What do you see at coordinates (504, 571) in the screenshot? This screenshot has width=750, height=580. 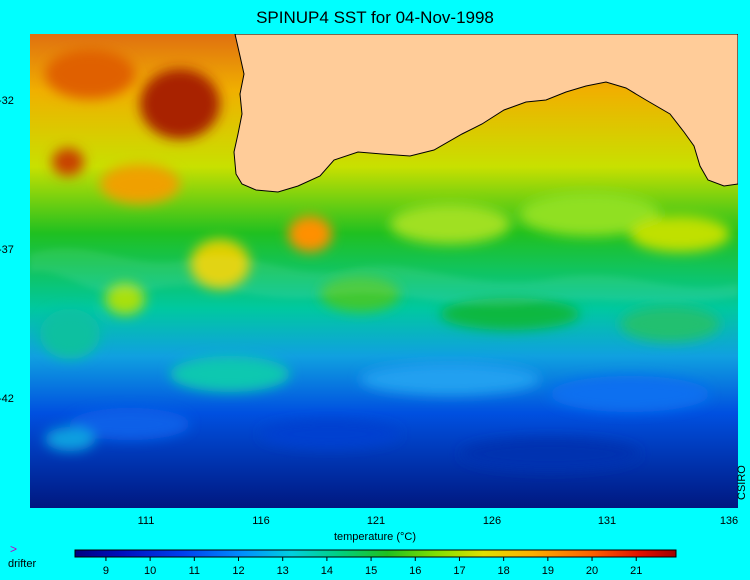 I see `colorbar-tick-label: 18` at bounding box center [504, 571].